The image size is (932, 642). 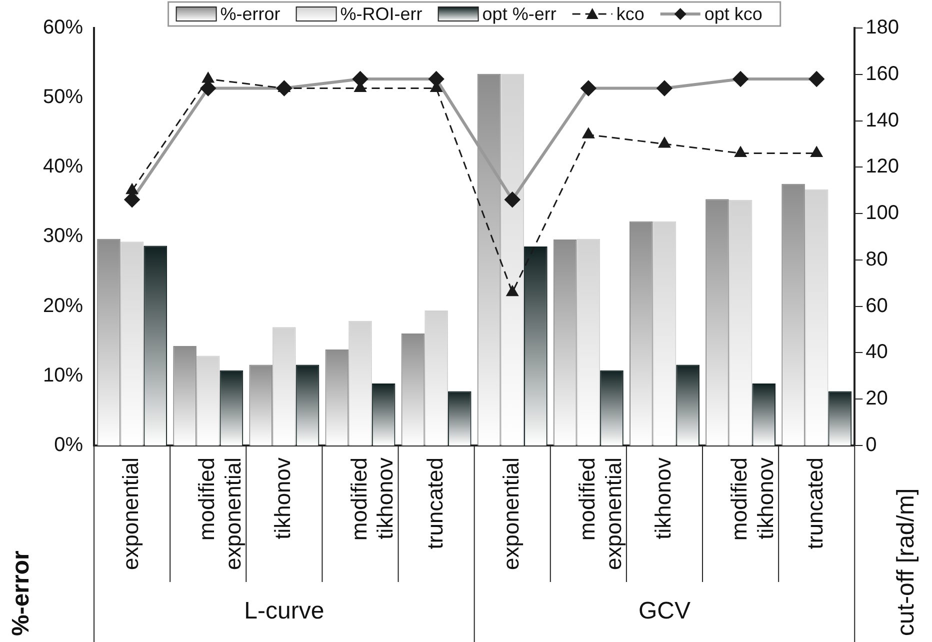 What do you see at coordinates (733, 14) in the screenshot?
I see `legend-label: opt kco` at bounding box center [733, 14].